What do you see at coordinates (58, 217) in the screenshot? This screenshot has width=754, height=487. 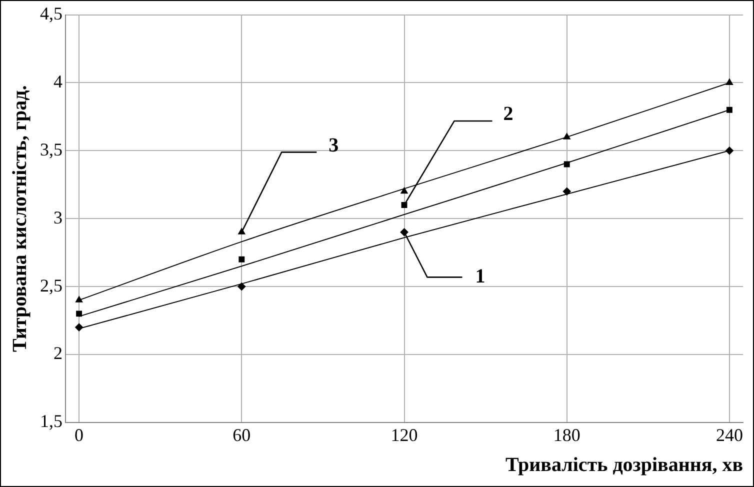 I see `y-tick-label: 3` at bounding box center [58, 217].